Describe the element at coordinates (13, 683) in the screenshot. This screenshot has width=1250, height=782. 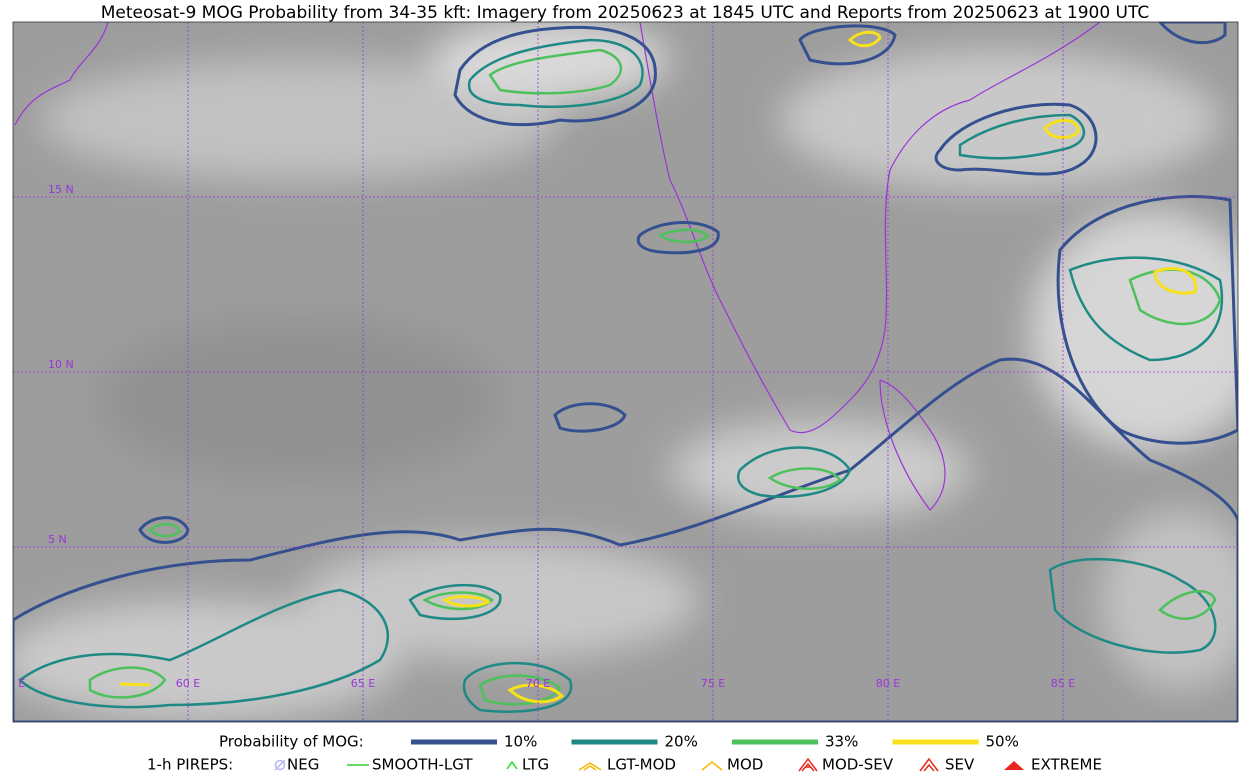
I see `longitude-label: 55 E` at that location.